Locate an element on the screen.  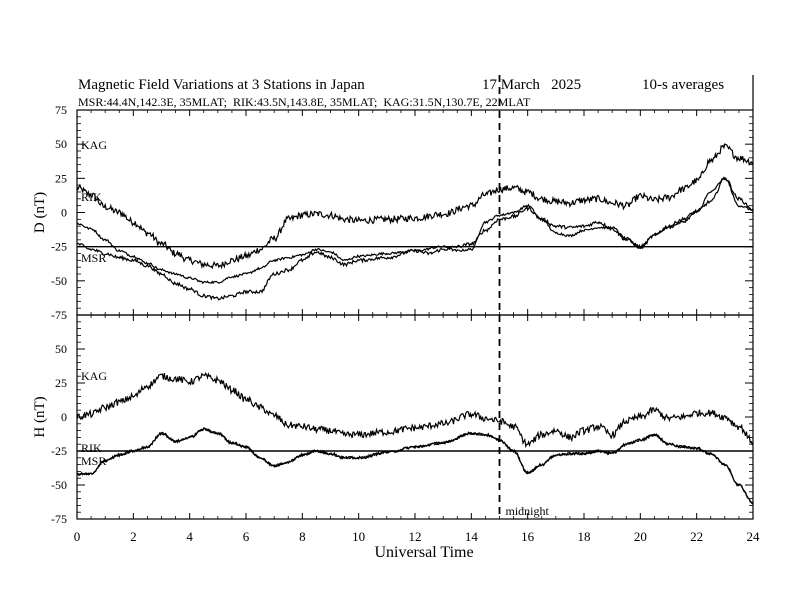
x-tick-label: 0 is located at coordinates (77, 536).